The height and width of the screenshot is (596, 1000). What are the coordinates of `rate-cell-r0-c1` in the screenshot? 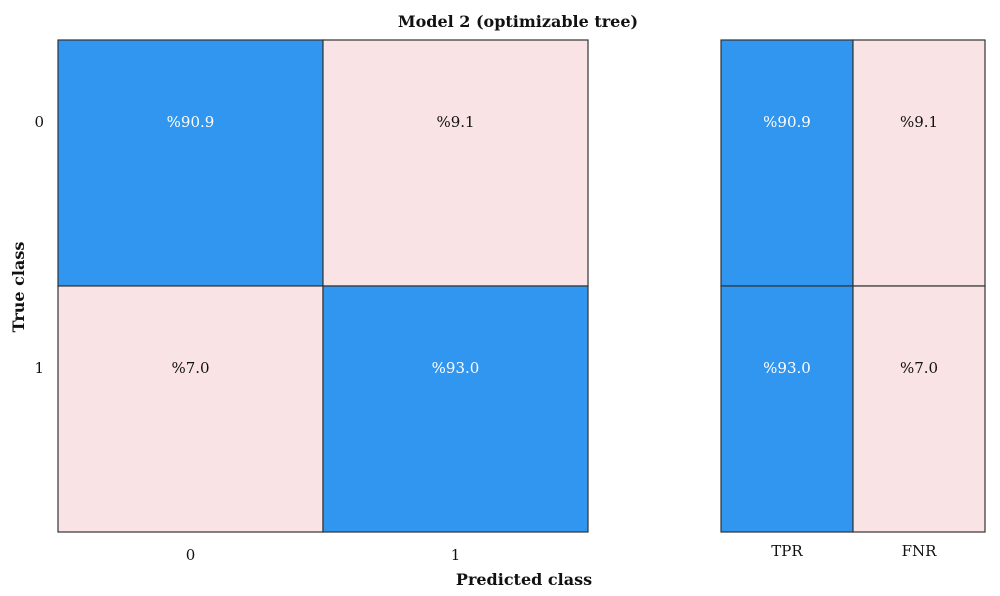 It's located at (919, 163).